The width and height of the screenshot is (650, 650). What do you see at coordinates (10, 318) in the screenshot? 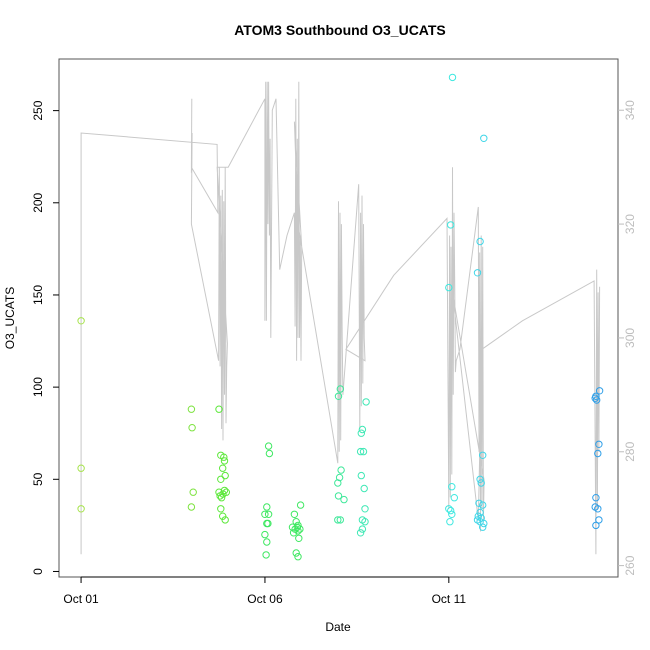
I see `y-axis-label: O3_UCATS` at bounding box center [10, 318].